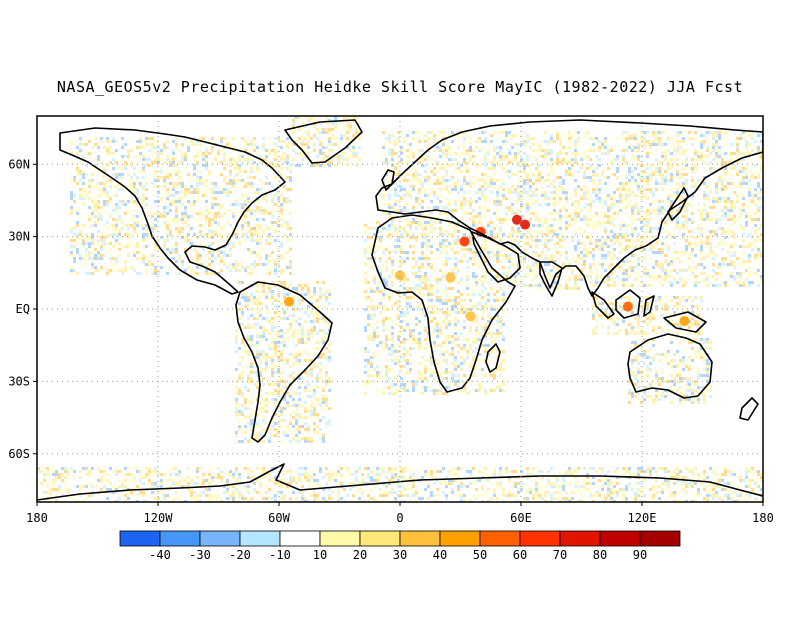  I want to click on japan-coast, so click(678, 204).